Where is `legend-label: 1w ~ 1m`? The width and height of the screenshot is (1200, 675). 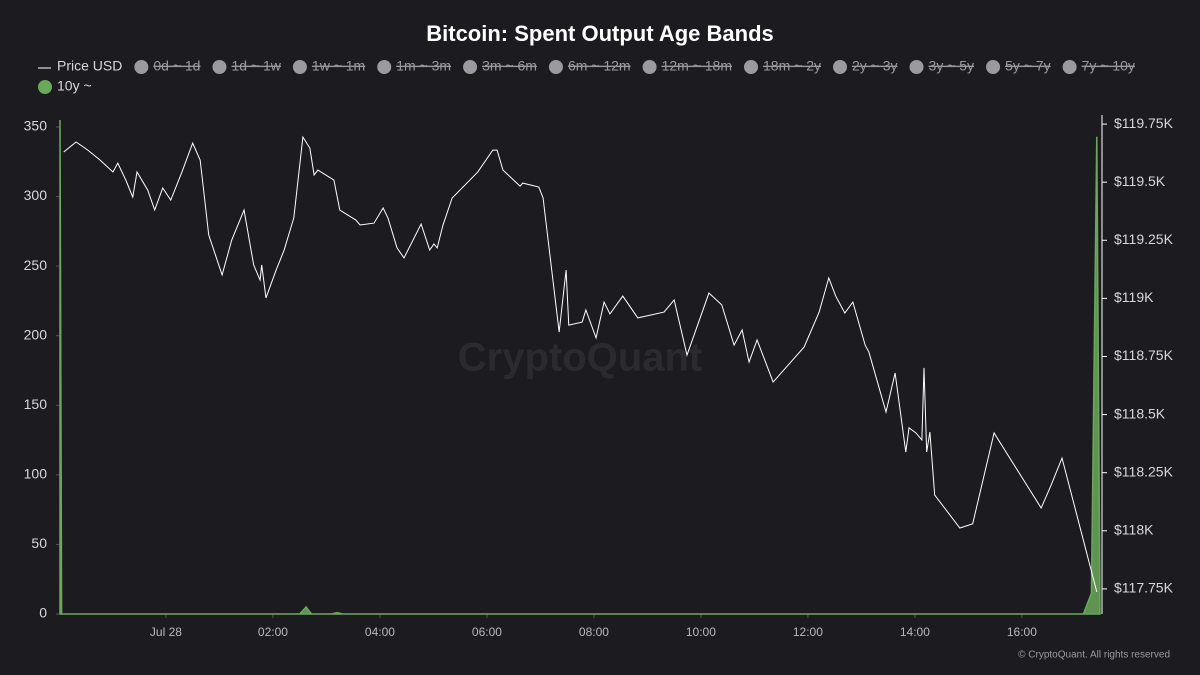
legend-label: 1w ~ 1m is located at coordinates (338, 66).